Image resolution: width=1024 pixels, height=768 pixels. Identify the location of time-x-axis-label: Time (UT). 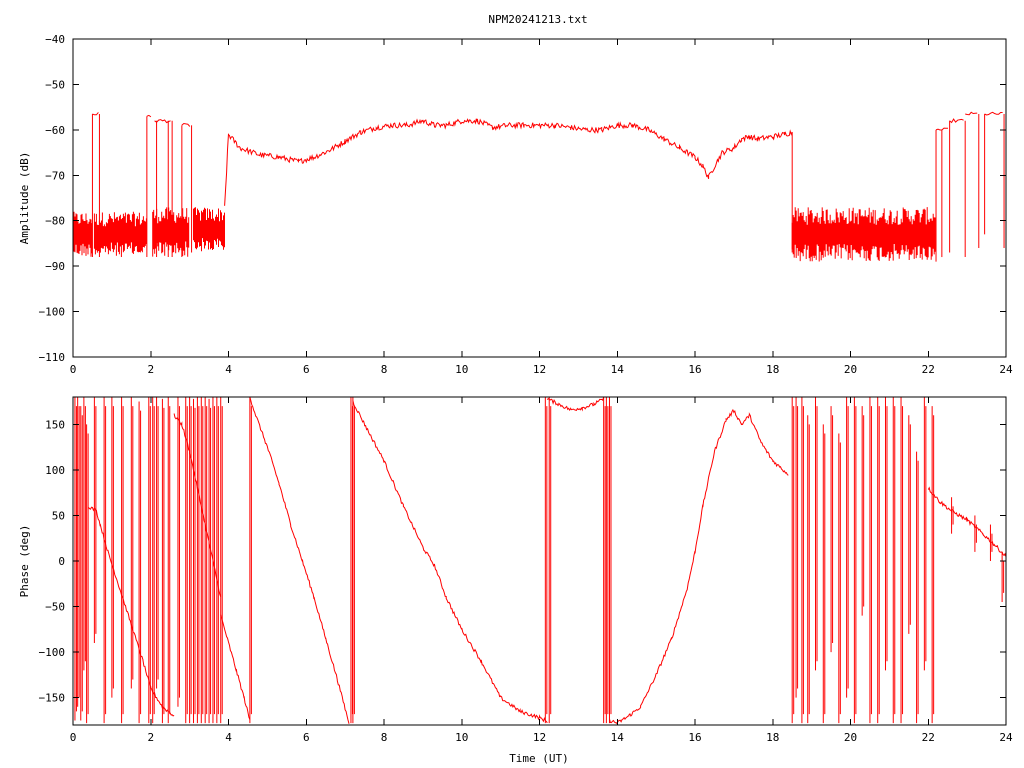
(539, 758).